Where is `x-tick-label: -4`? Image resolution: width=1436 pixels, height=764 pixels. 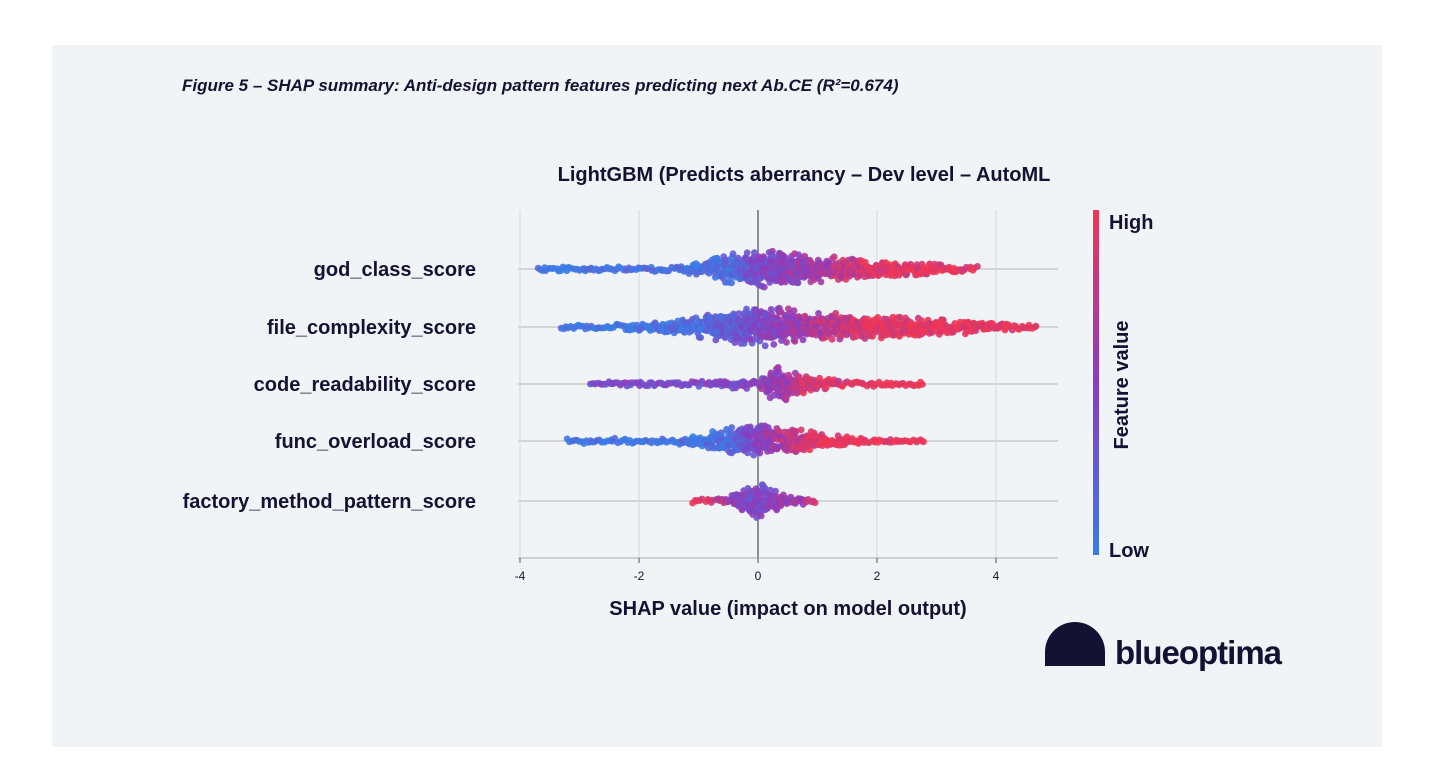 x-tick-label: -4 is located at coordinates (520, 576).